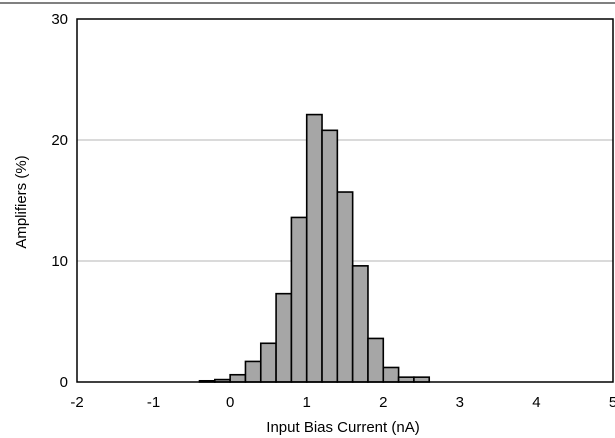  Describe the element at coordinates (64, 382) in the screenshot. I see `y-tick-label: 0` at that location.